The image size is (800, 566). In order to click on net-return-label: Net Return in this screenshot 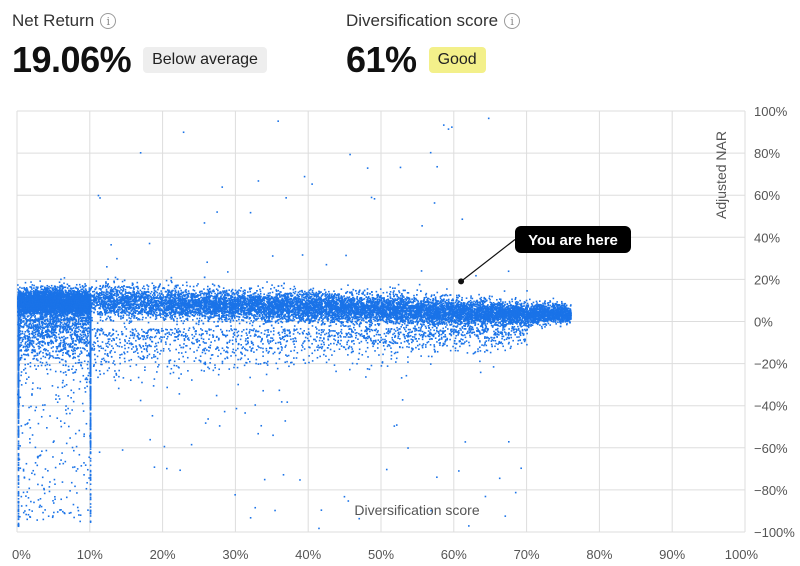, I will do `click(53, 21)`.